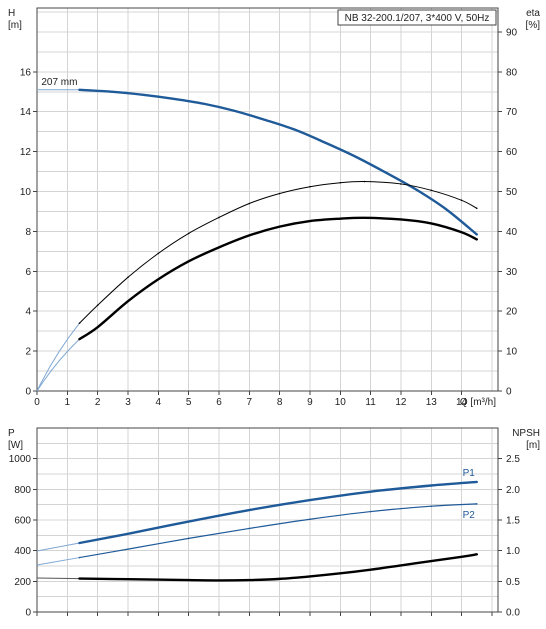  I want to click on x-tick-label: 6, so click(219, 402).